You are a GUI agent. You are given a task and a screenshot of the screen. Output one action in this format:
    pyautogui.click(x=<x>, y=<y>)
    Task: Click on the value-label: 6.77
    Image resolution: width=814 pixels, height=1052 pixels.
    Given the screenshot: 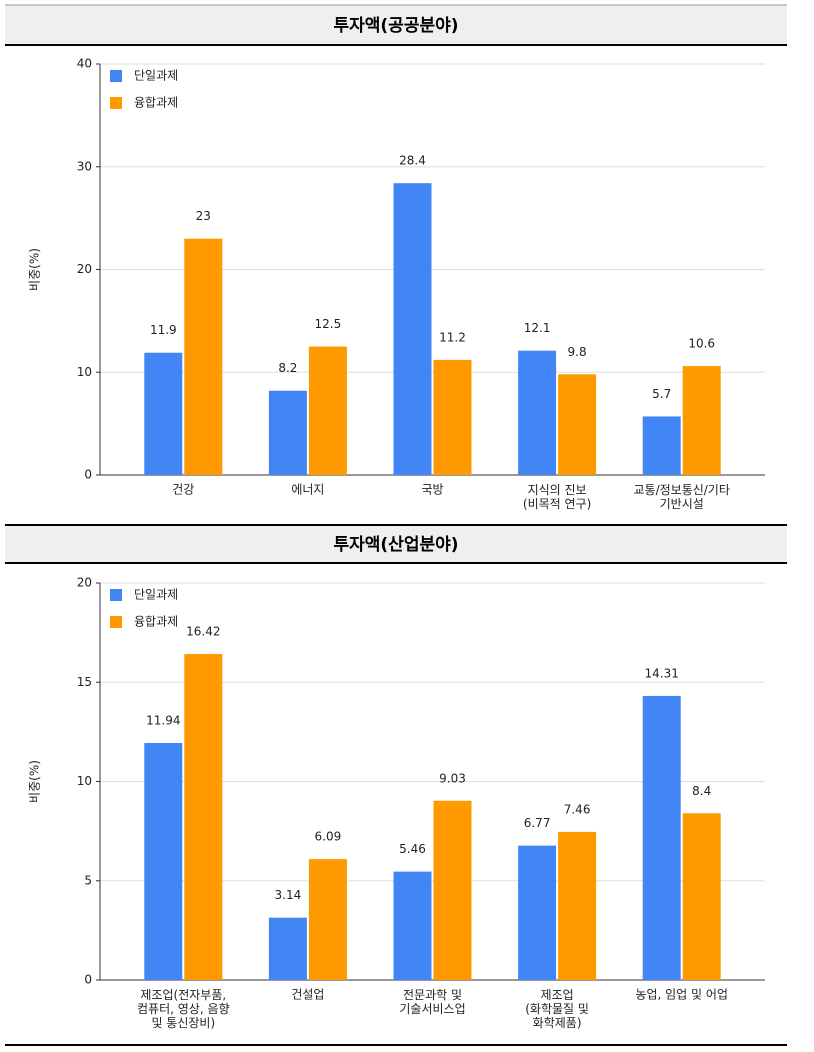 What is the action you would take?
    pyautogui.click(x=537, y=823)
    